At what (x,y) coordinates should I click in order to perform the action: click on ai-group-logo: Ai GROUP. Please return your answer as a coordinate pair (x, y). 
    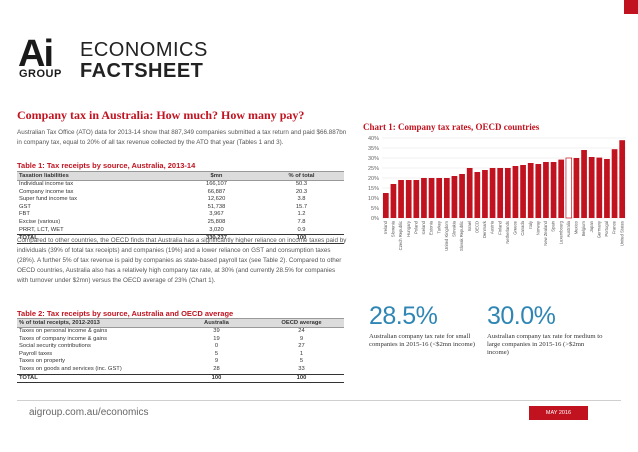
    Looking at the image, I should click on (45, 58).